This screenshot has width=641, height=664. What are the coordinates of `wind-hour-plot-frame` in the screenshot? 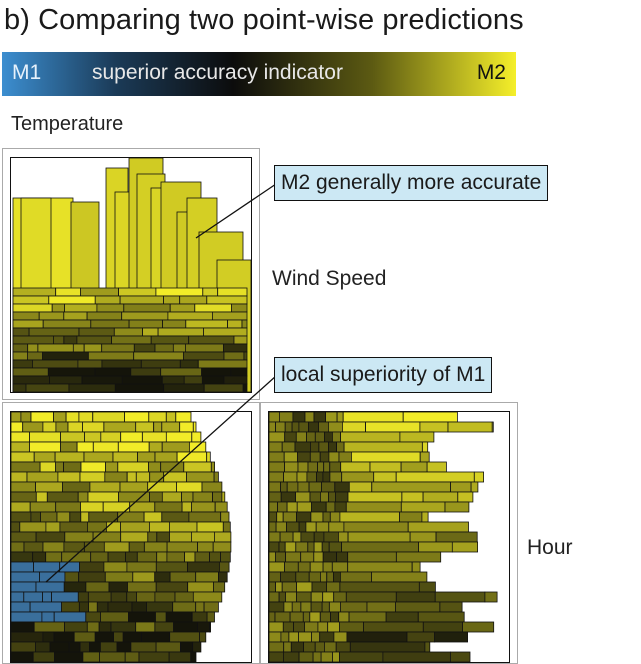 It's located at (389, 537).